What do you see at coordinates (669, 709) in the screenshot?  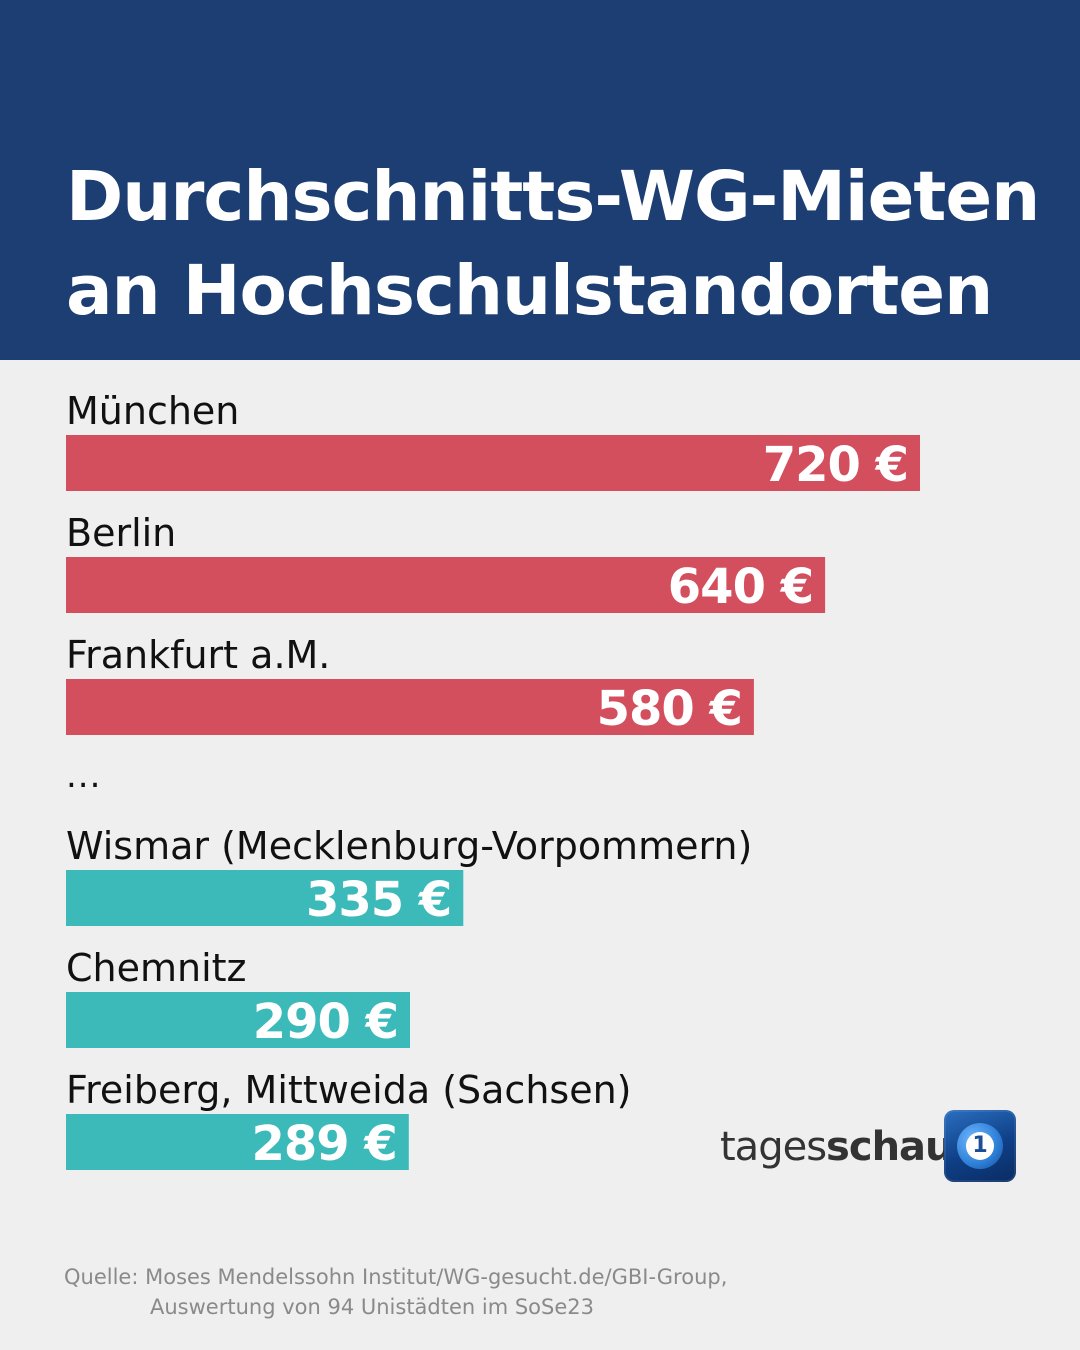 I see `bar-value-label: 580 €` at bounding box center [669, 709].